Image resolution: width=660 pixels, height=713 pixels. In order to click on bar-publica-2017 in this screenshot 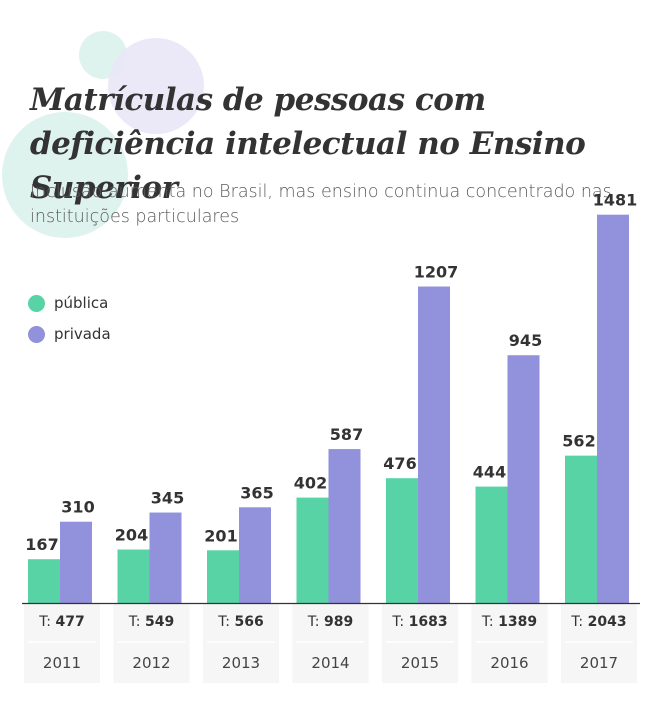, I will do `click(581, 529)`.